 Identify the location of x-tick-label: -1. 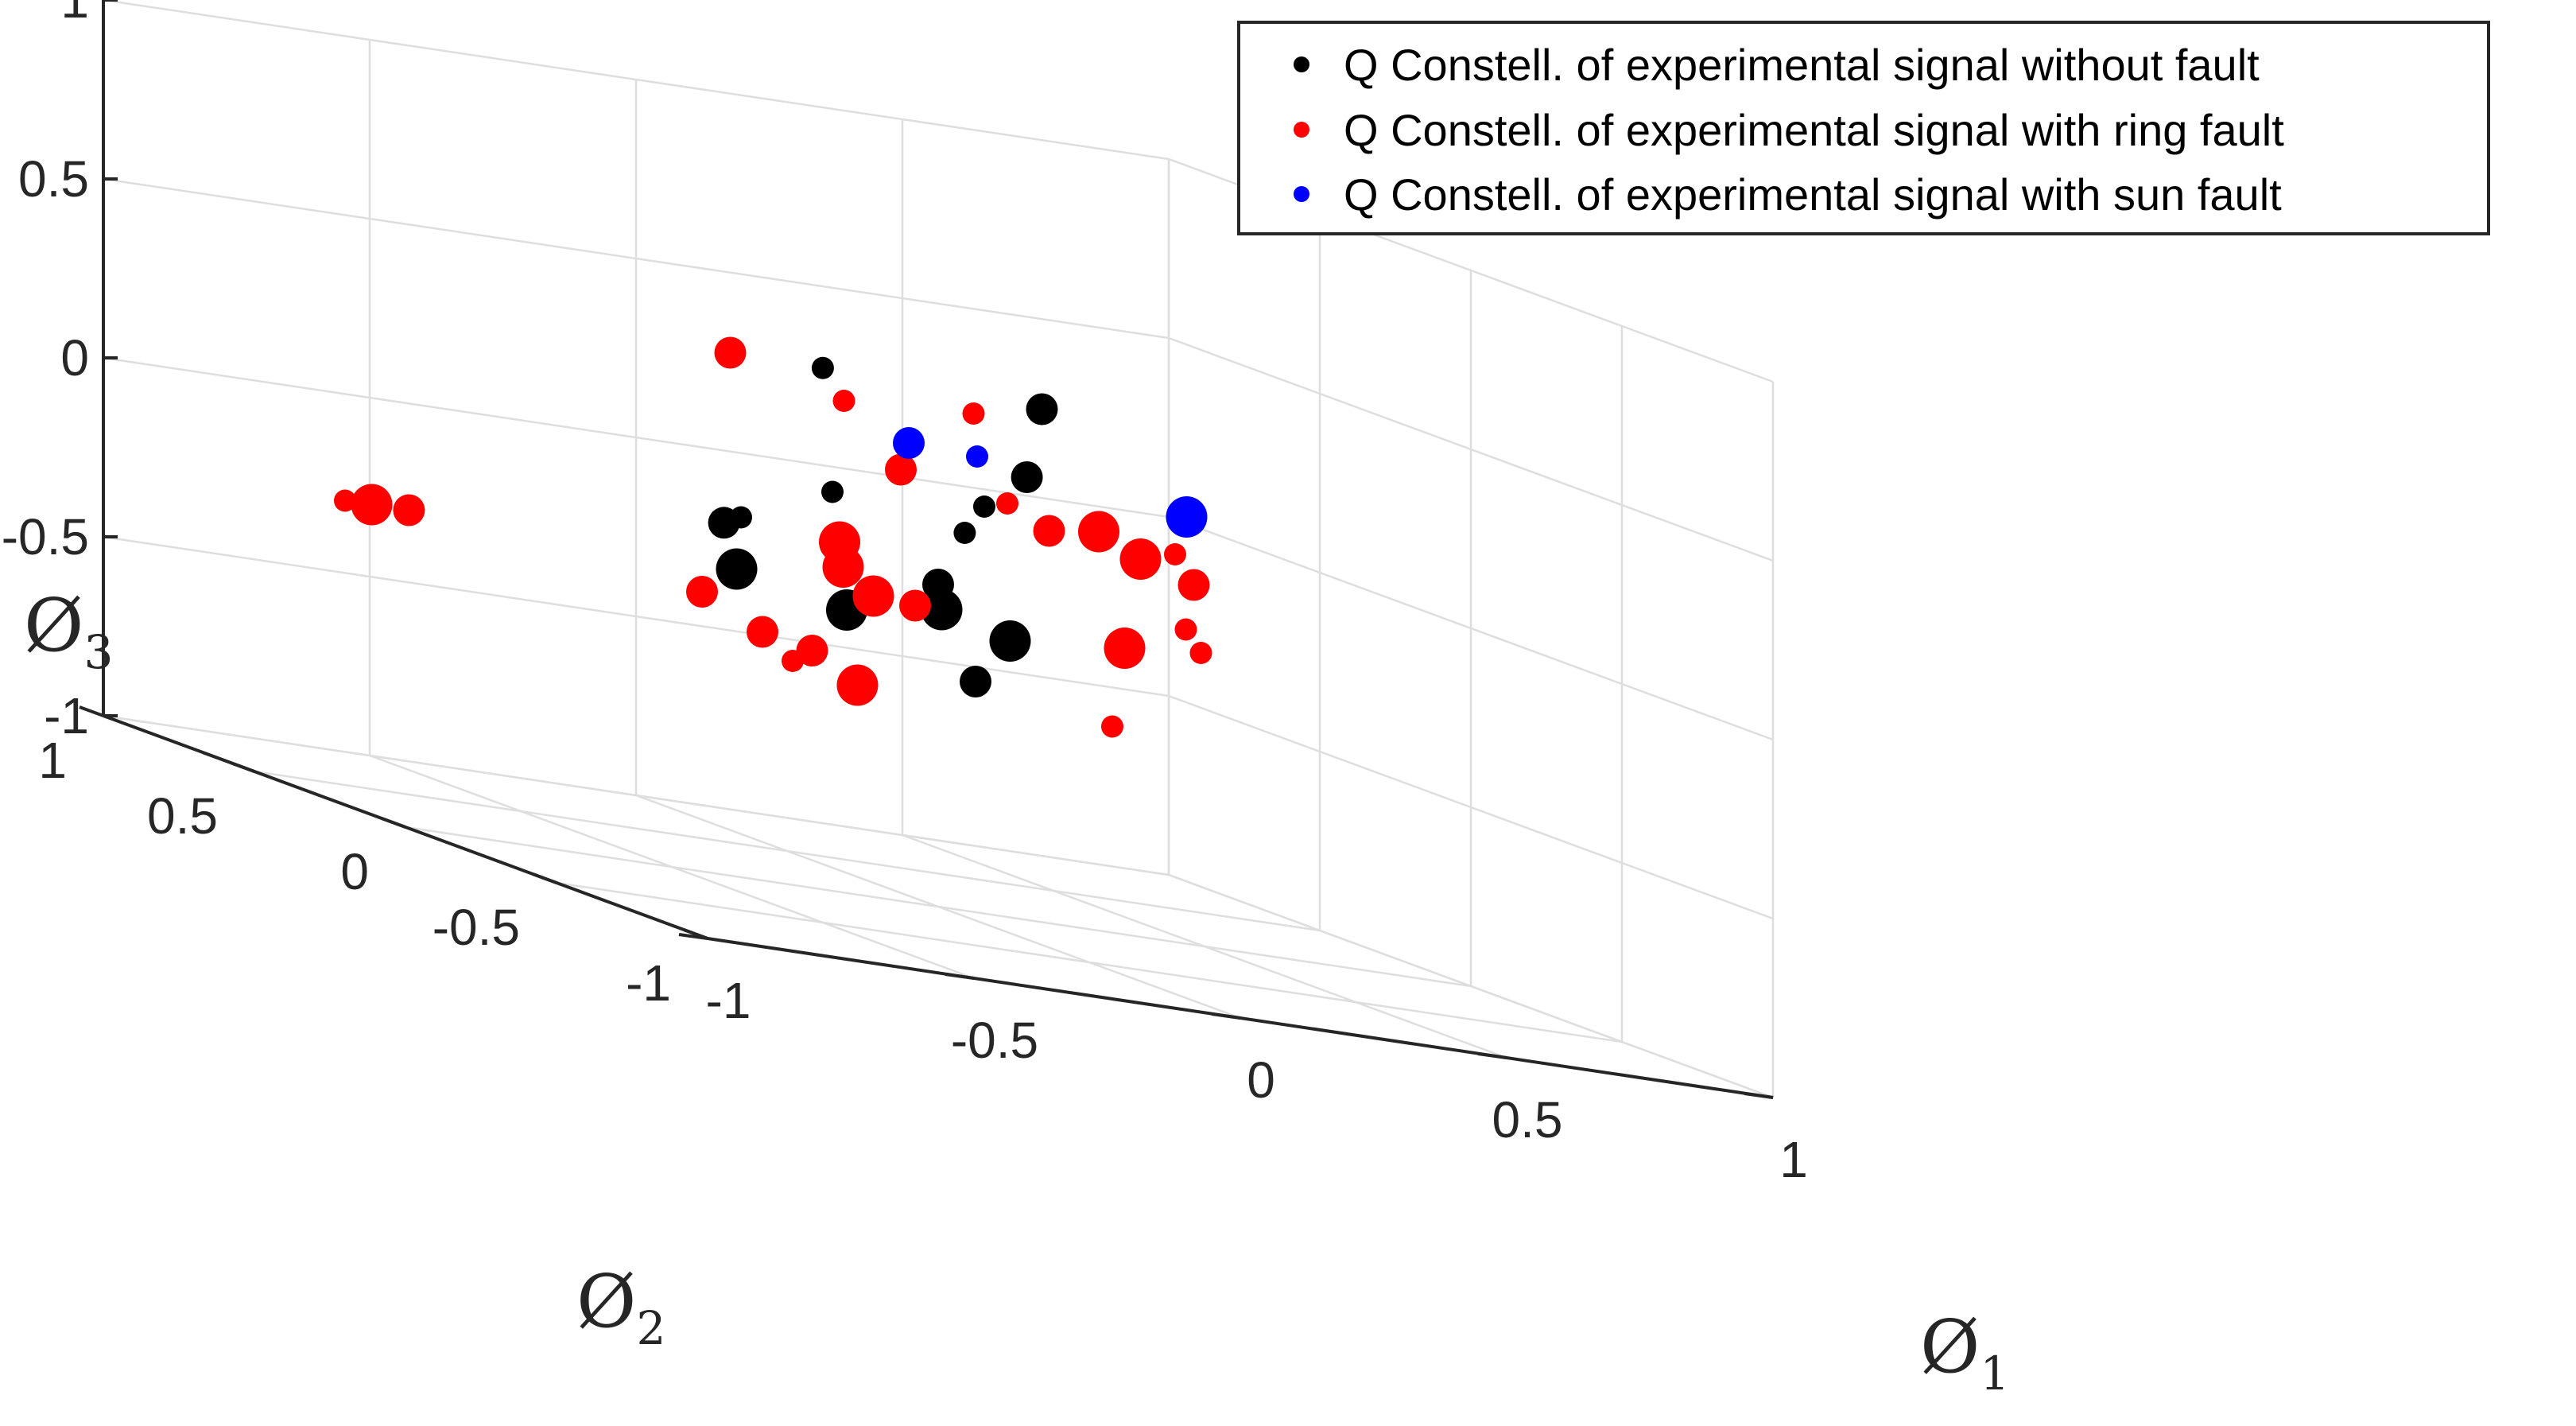
(728, 1000).